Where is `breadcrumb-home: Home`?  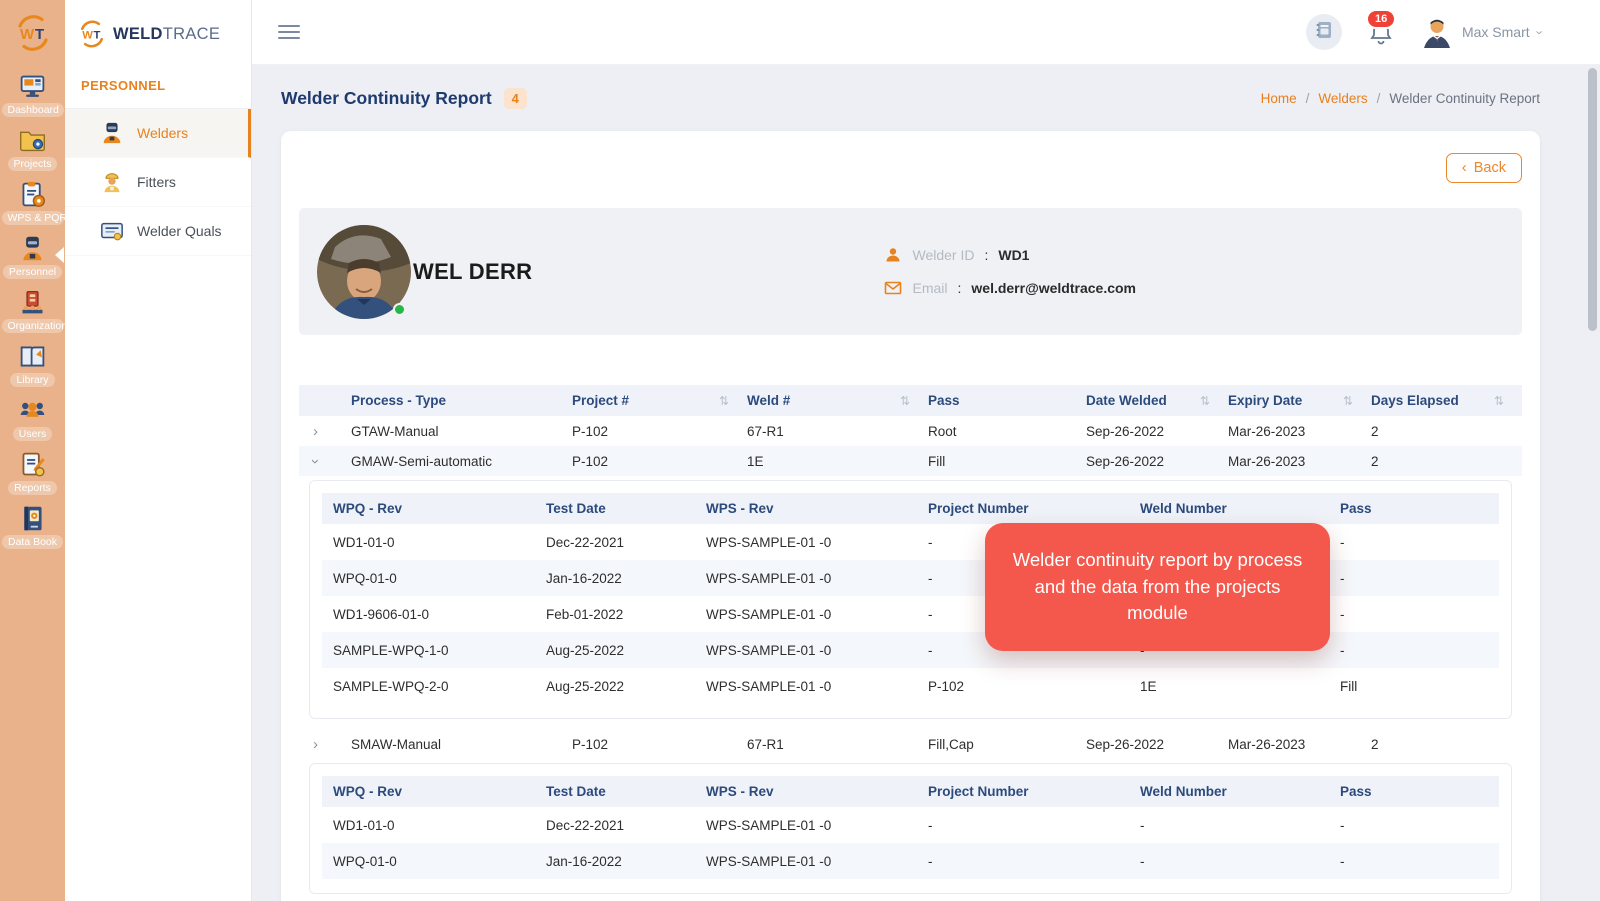
breadcrumb-home: Home is located at coordinates (1278, 98).